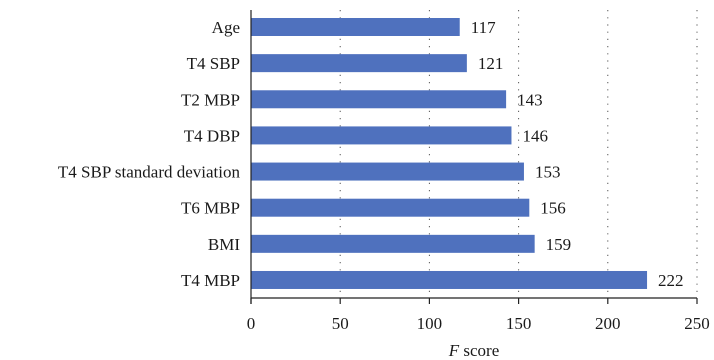 The image size is (714, 360). Describe the element at coordinates (474, 350) in the screenshot. I see `x-axis-title: F score` at that location.